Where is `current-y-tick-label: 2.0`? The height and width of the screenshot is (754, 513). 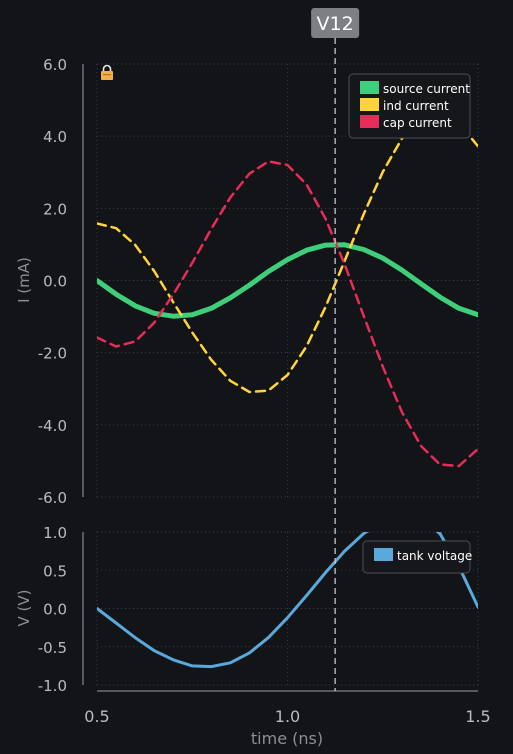 current-y-tick-label: 2.0 is located at coordinates (55, 209).